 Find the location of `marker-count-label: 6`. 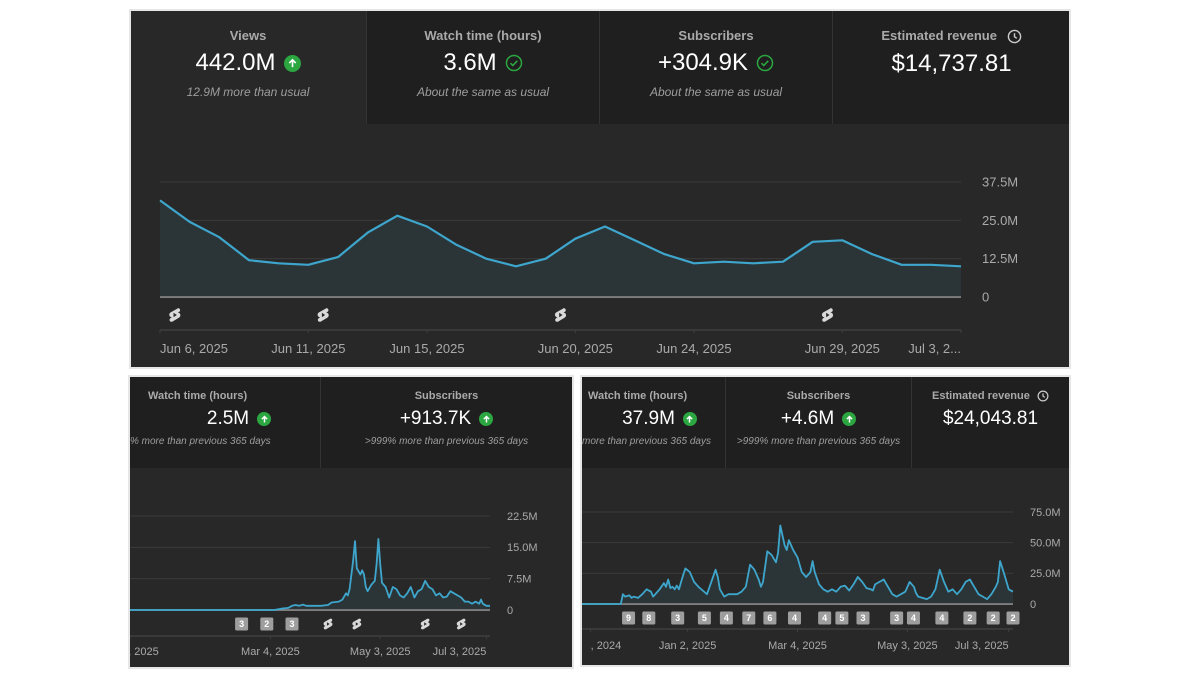

marker-count-label: 6 is located at coordinates (769, 618).